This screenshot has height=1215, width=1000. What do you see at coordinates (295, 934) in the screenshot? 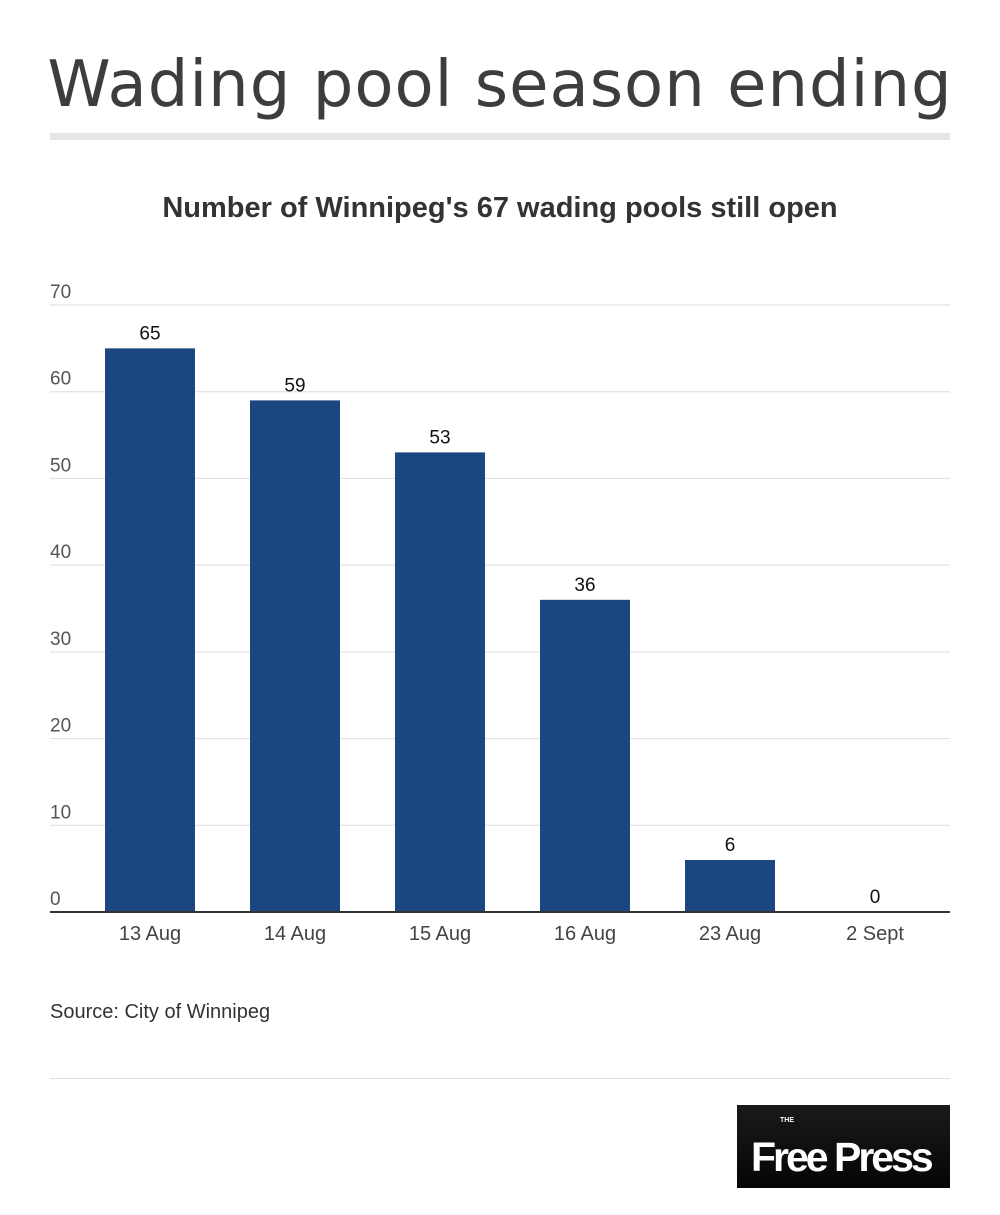
I see `x-tick-label: 14 Aug` at bounding box center [295, 934].